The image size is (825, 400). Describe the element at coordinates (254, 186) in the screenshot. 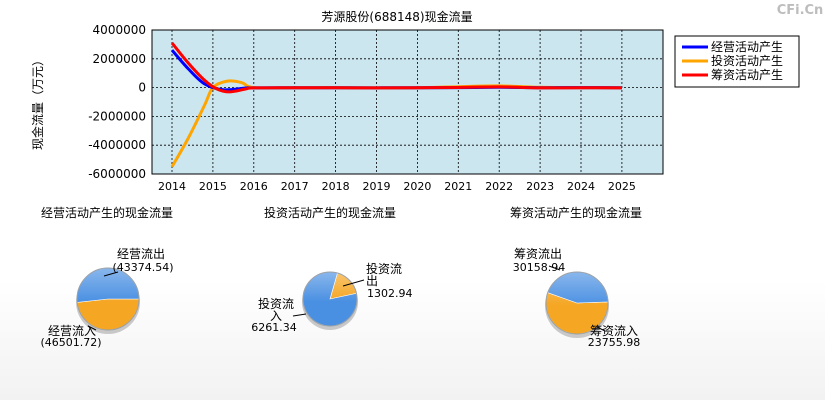

I see `x-tick-label: 2016` at that location.